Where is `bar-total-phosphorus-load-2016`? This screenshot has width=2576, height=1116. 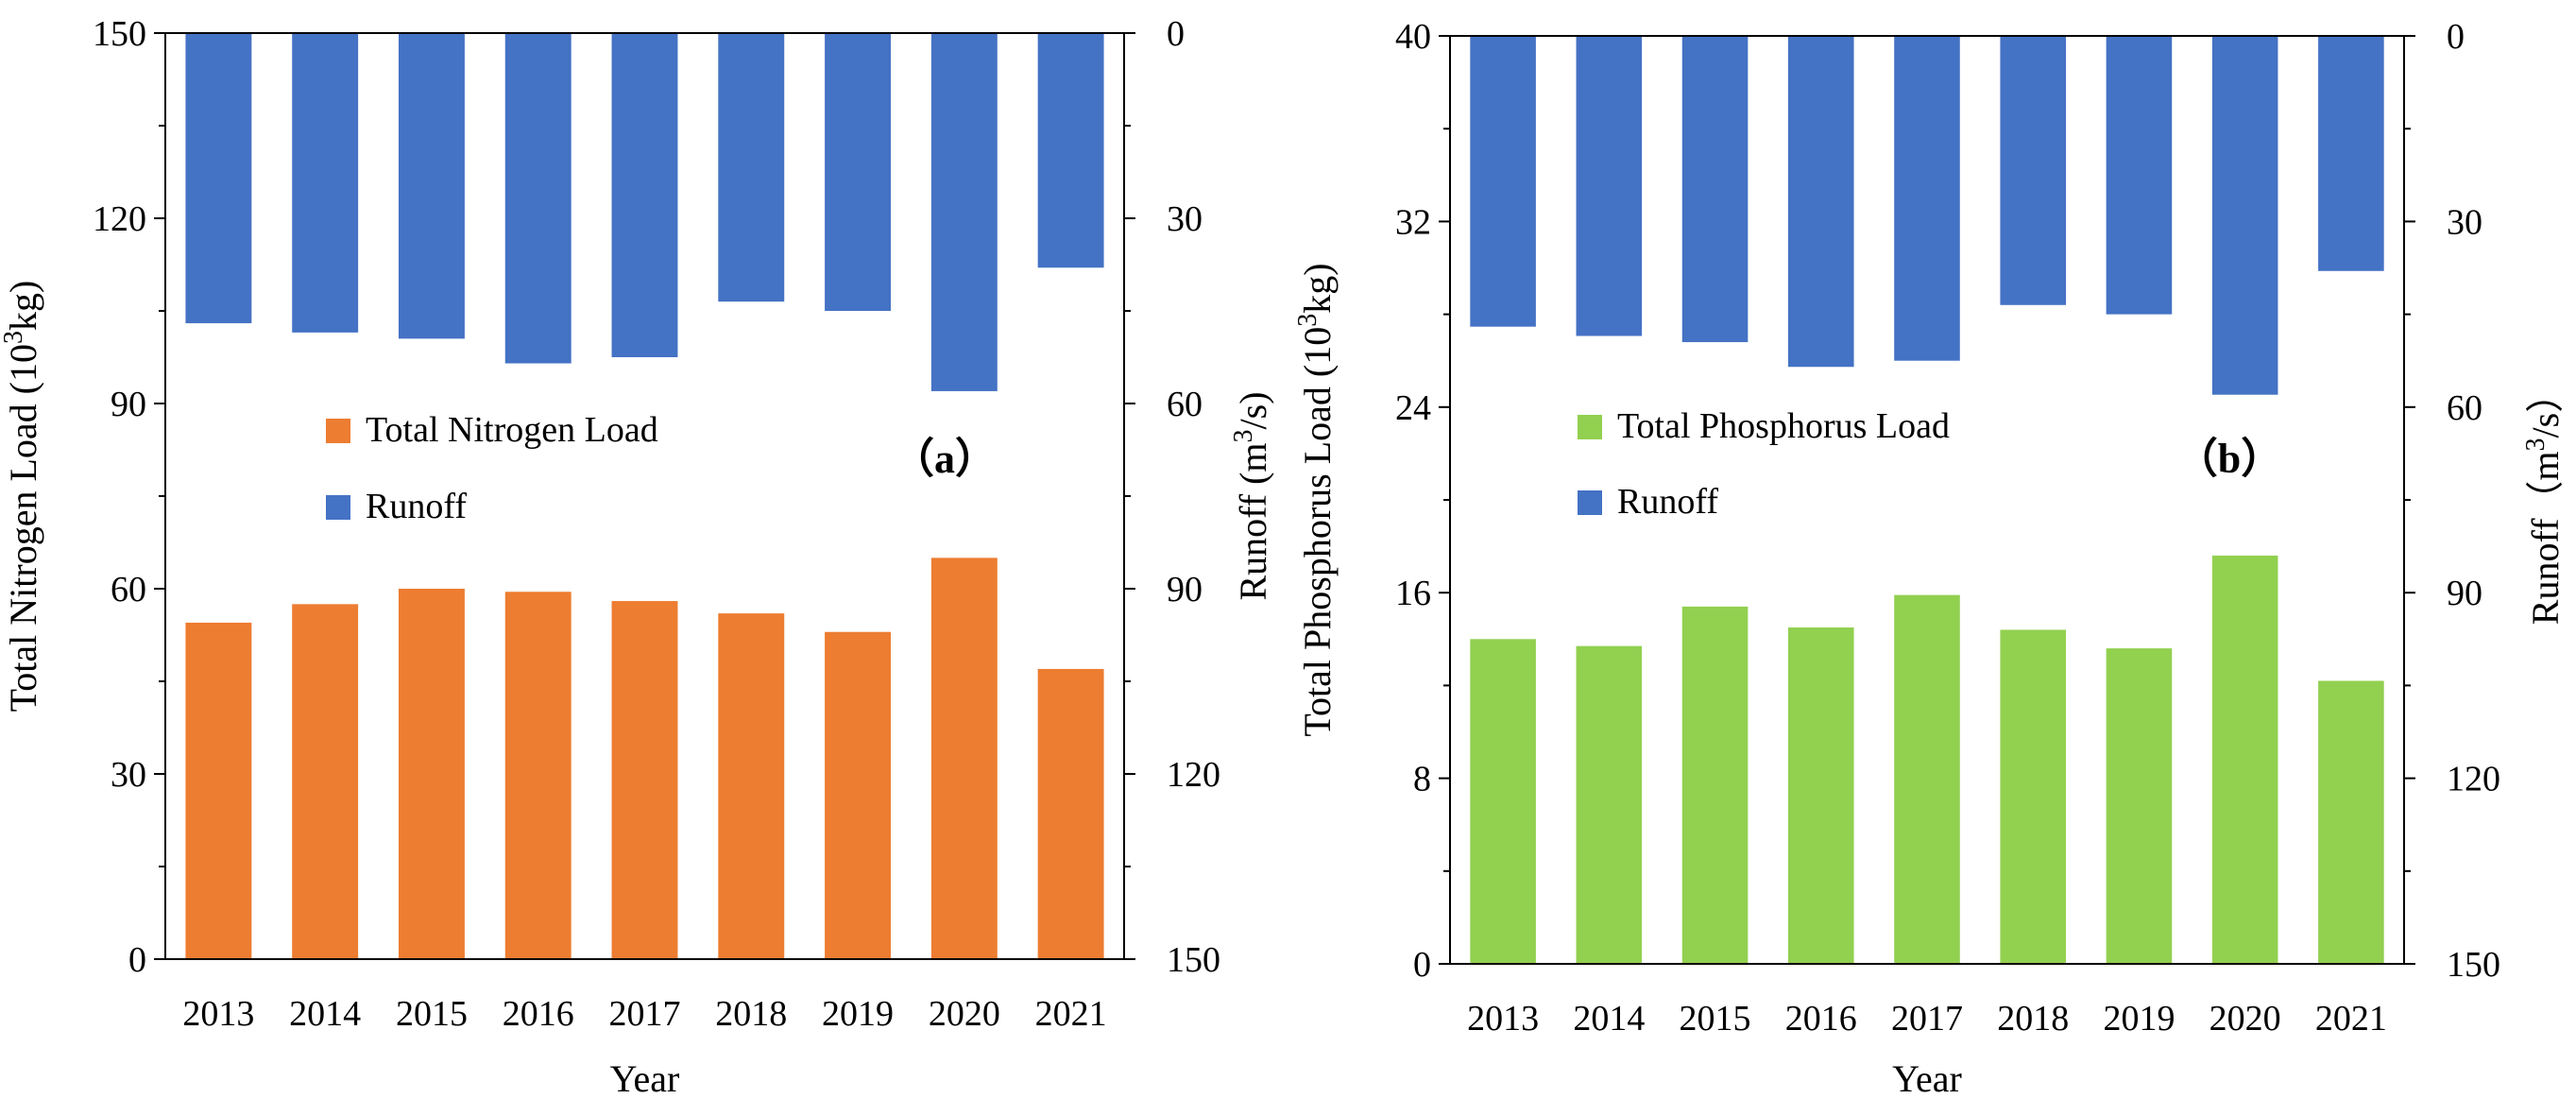 bar-total-phosphorus-load-2016 is located at coordinates (1821, 795).